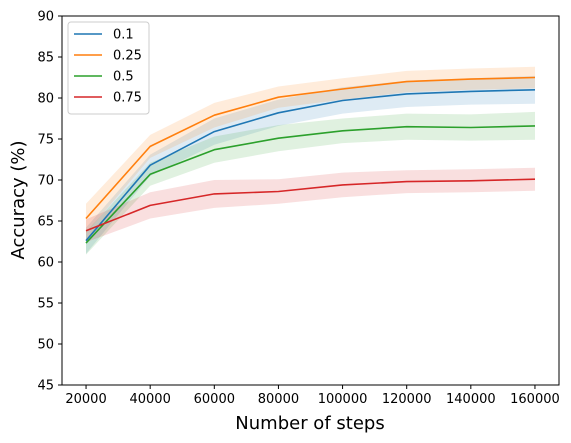 This screenshot has height=443, width=571. Describe the element at coordinates (45, 263) in the screenshot. I see `y-tick-label: 60` at that location.